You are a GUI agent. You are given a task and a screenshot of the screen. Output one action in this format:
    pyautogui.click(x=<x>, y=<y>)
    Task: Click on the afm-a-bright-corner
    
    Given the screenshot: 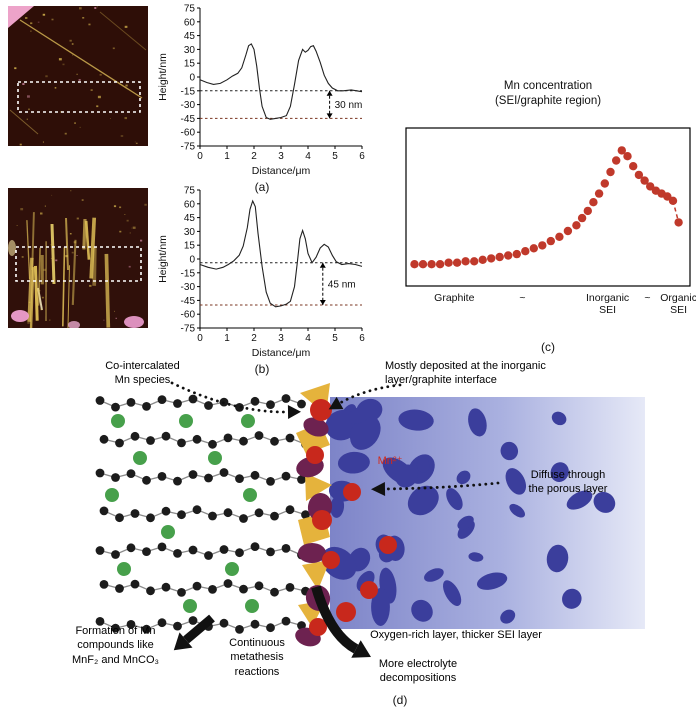 What is the action you would take?
    pyautogui.click(x=21, y=17)
    